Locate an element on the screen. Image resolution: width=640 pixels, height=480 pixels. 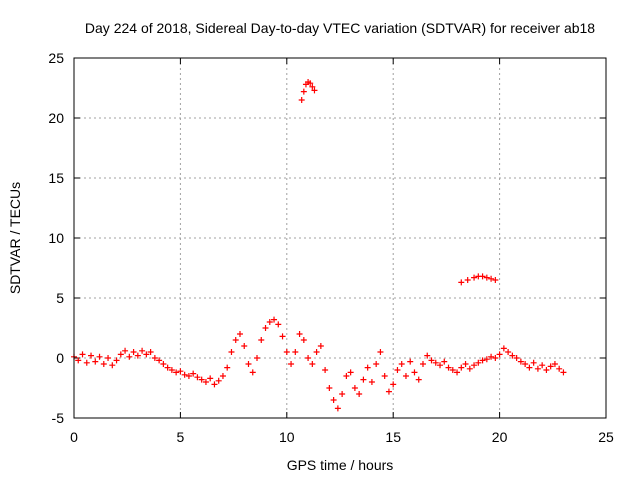
y-tick-label: 5 is located at coordinates (60, 298).